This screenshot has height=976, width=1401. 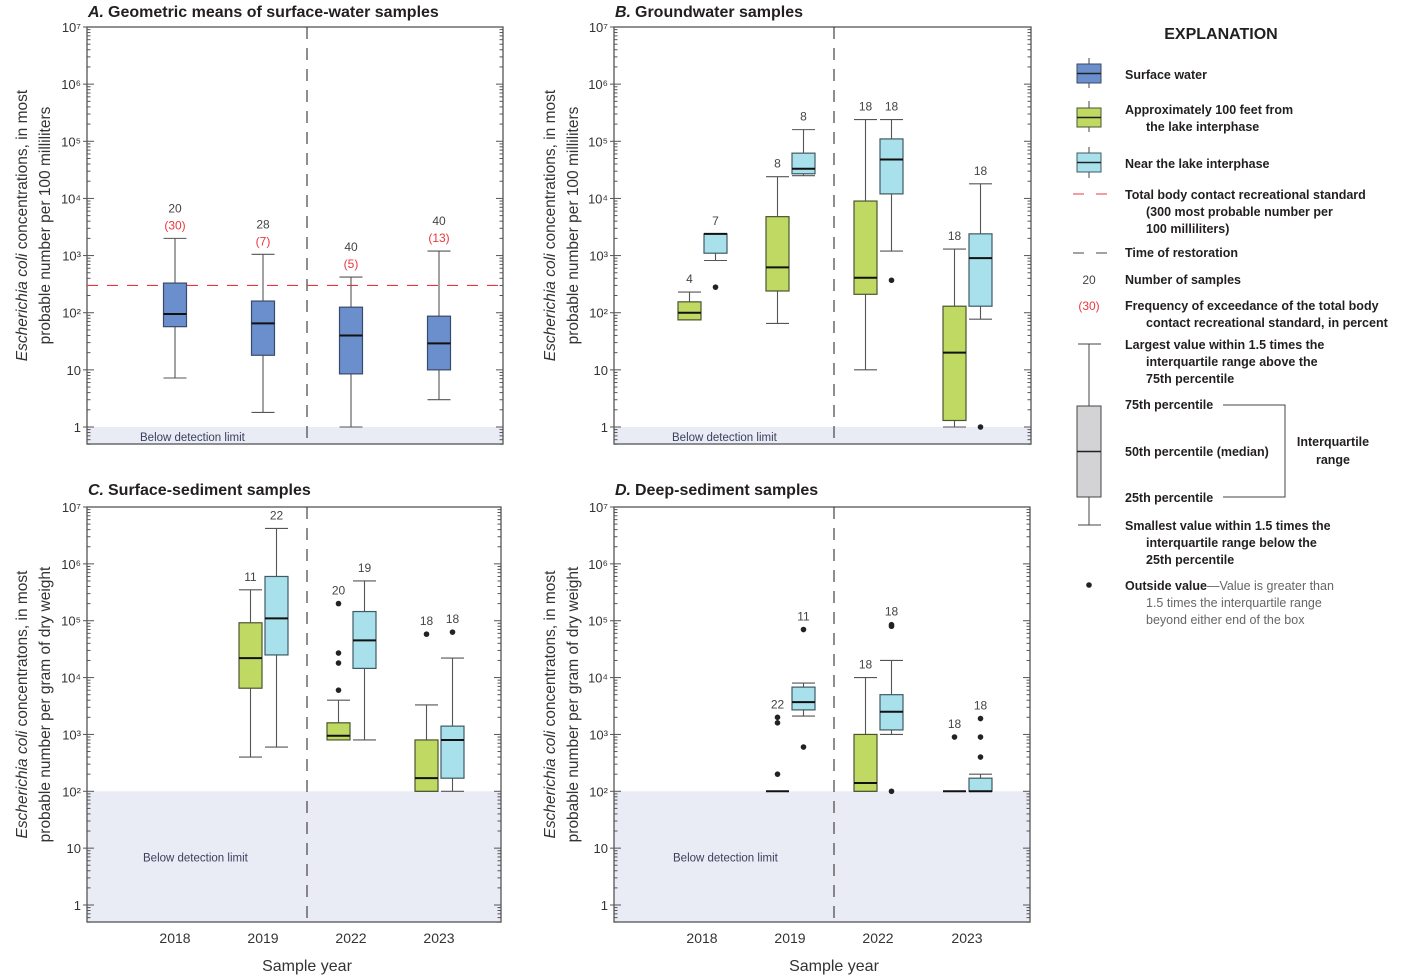 What do you see at coordinates (1183, 280) in the screenshot?
I see `legend-n-label: Number of samples` at bounding box center [1183, 280].